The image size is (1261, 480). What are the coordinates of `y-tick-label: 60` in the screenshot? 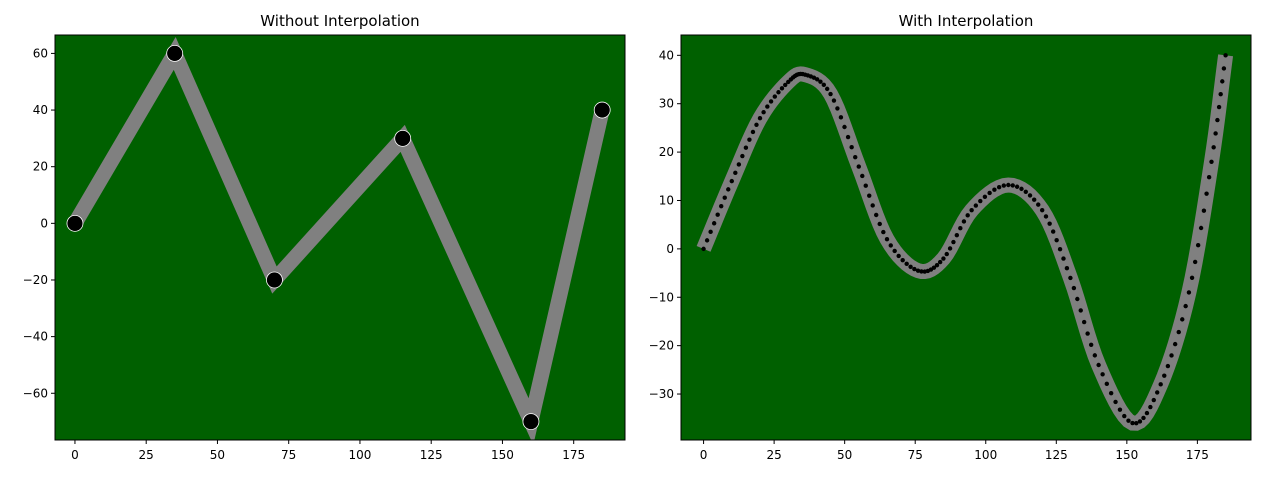 It's located at (40, 53).